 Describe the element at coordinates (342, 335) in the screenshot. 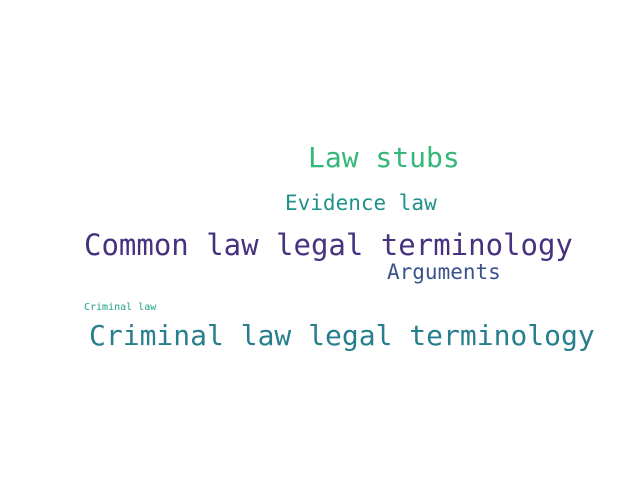

I see `word-criminal-law-legal-terminology: Criminal law legal terminology` at that location.